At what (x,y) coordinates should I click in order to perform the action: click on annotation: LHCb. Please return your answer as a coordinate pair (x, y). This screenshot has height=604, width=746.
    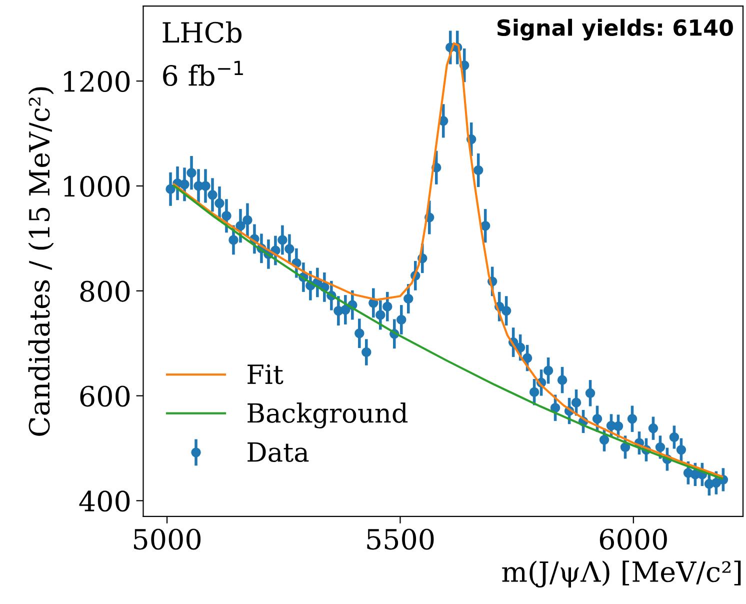
    Looking at the image, I should click on (202, 32).